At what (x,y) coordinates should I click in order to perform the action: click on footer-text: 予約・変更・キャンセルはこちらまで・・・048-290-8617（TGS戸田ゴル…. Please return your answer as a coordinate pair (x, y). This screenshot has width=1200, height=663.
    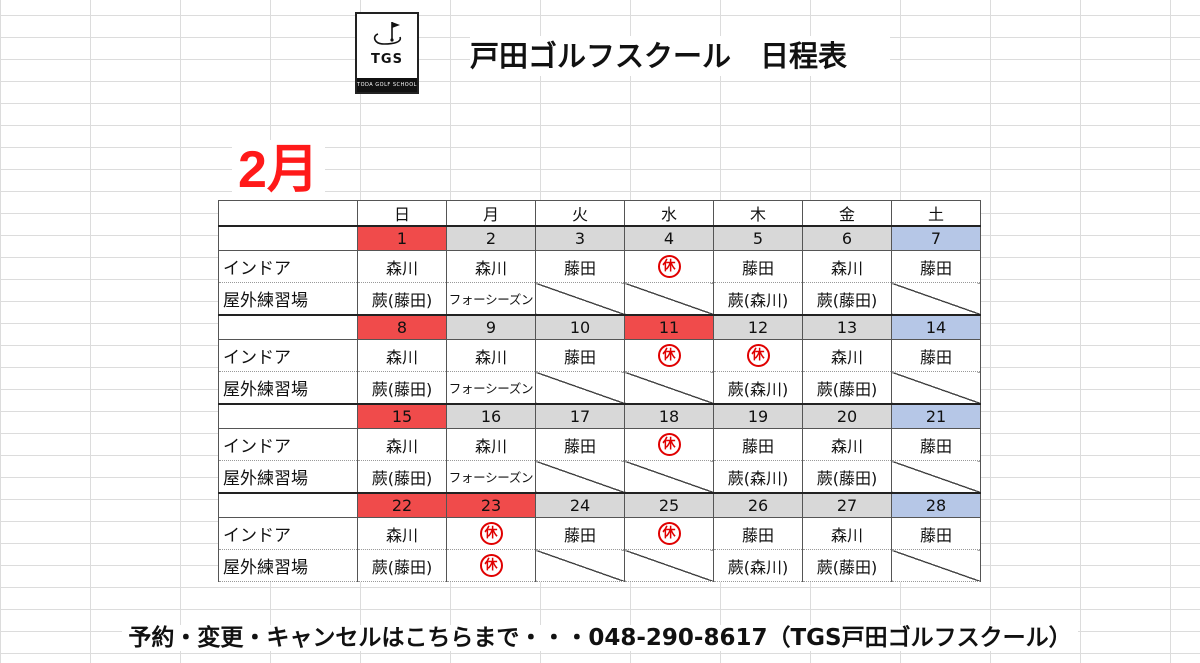
    Looking at the image, I should click on (600, 638).